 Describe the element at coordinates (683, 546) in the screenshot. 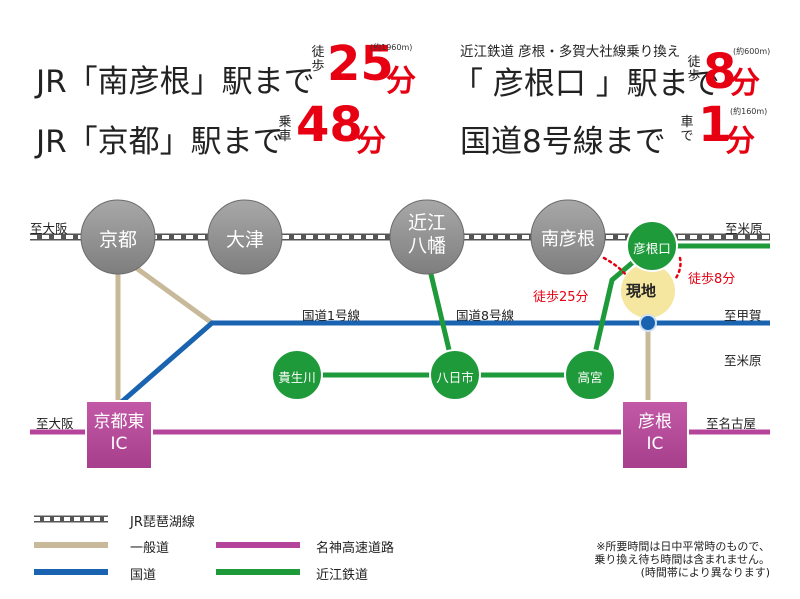

I see `footnote-line: ※所要時間は日中平常時のもので、` at that location.